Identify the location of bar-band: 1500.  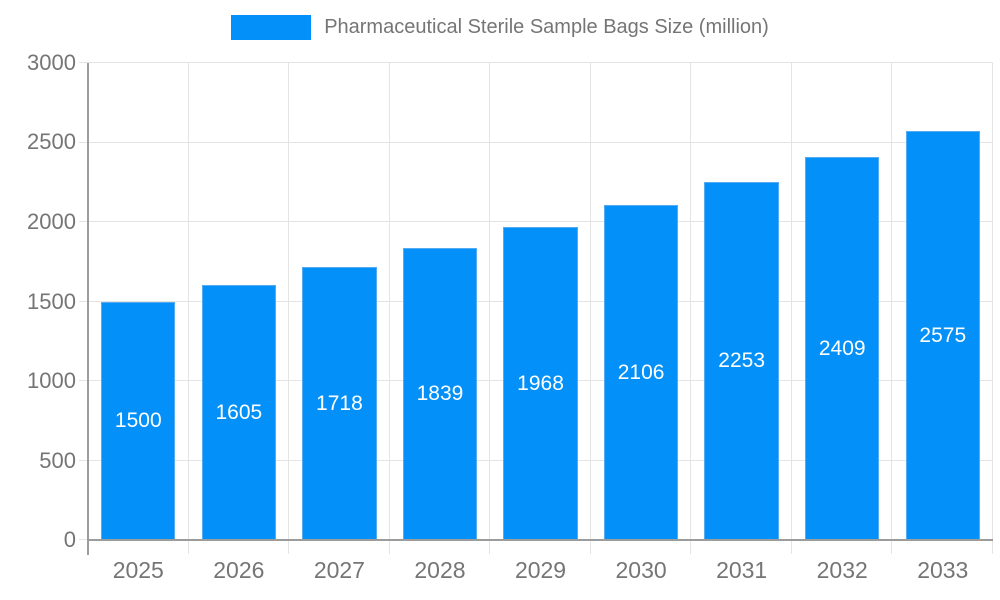
(138, 301).